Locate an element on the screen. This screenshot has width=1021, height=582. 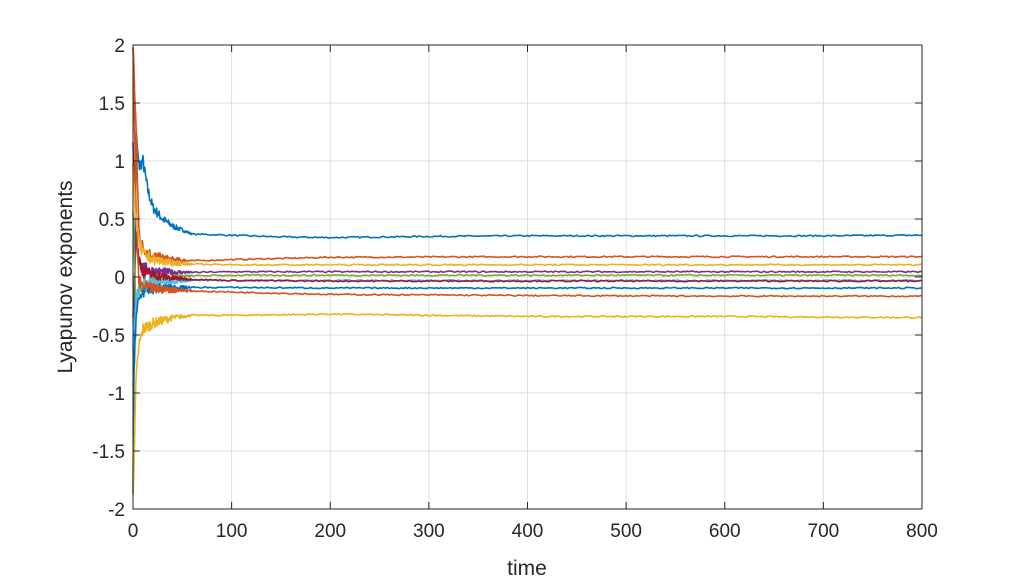
x-tick-label: 0 is located at coordinates (133, 531).